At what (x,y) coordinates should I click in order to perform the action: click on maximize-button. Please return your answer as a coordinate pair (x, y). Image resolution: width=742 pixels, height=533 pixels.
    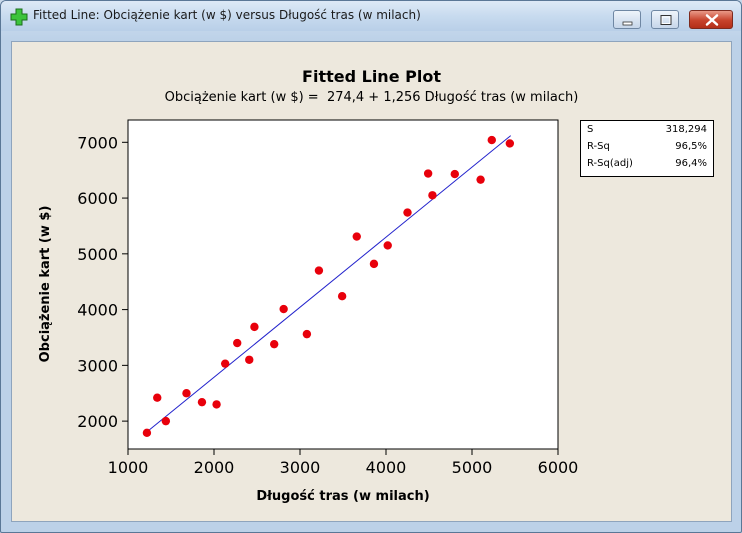
    Looking at the image, I should click on (665, 19).